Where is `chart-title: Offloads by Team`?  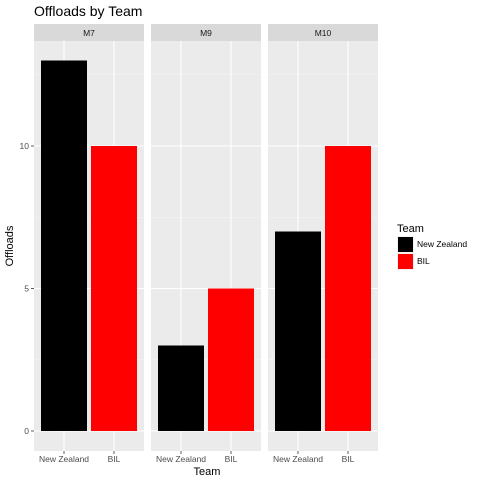
chart-title: Offloads by Team is located at coordinates (88, 11).